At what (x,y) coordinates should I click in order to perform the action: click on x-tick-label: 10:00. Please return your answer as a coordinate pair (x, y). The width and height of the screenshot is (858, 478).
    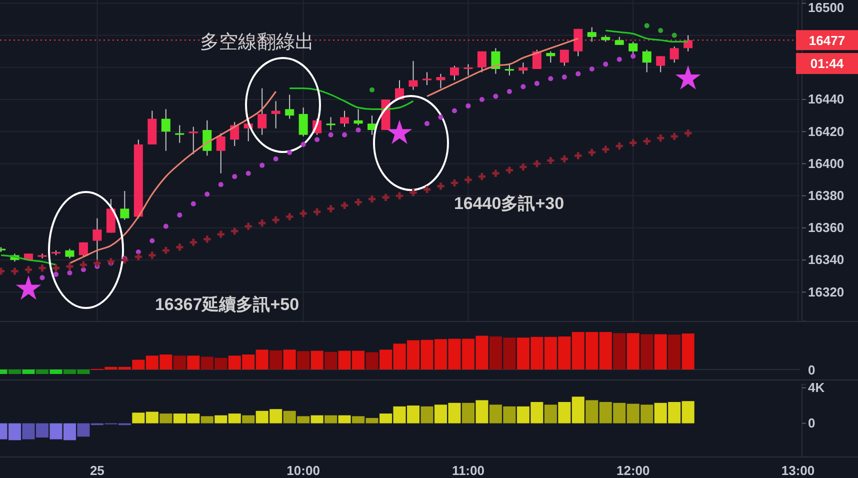
    Looking at the image, I should click on (303, 470).